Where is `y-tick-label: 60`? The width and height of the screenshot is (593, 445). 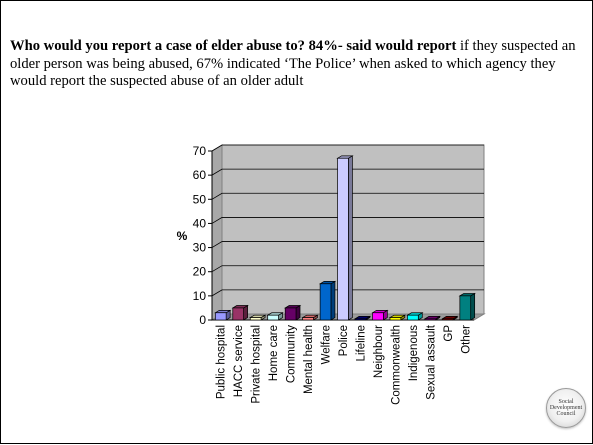
y-tick-label: 60 is located at coordinates (200, 175).